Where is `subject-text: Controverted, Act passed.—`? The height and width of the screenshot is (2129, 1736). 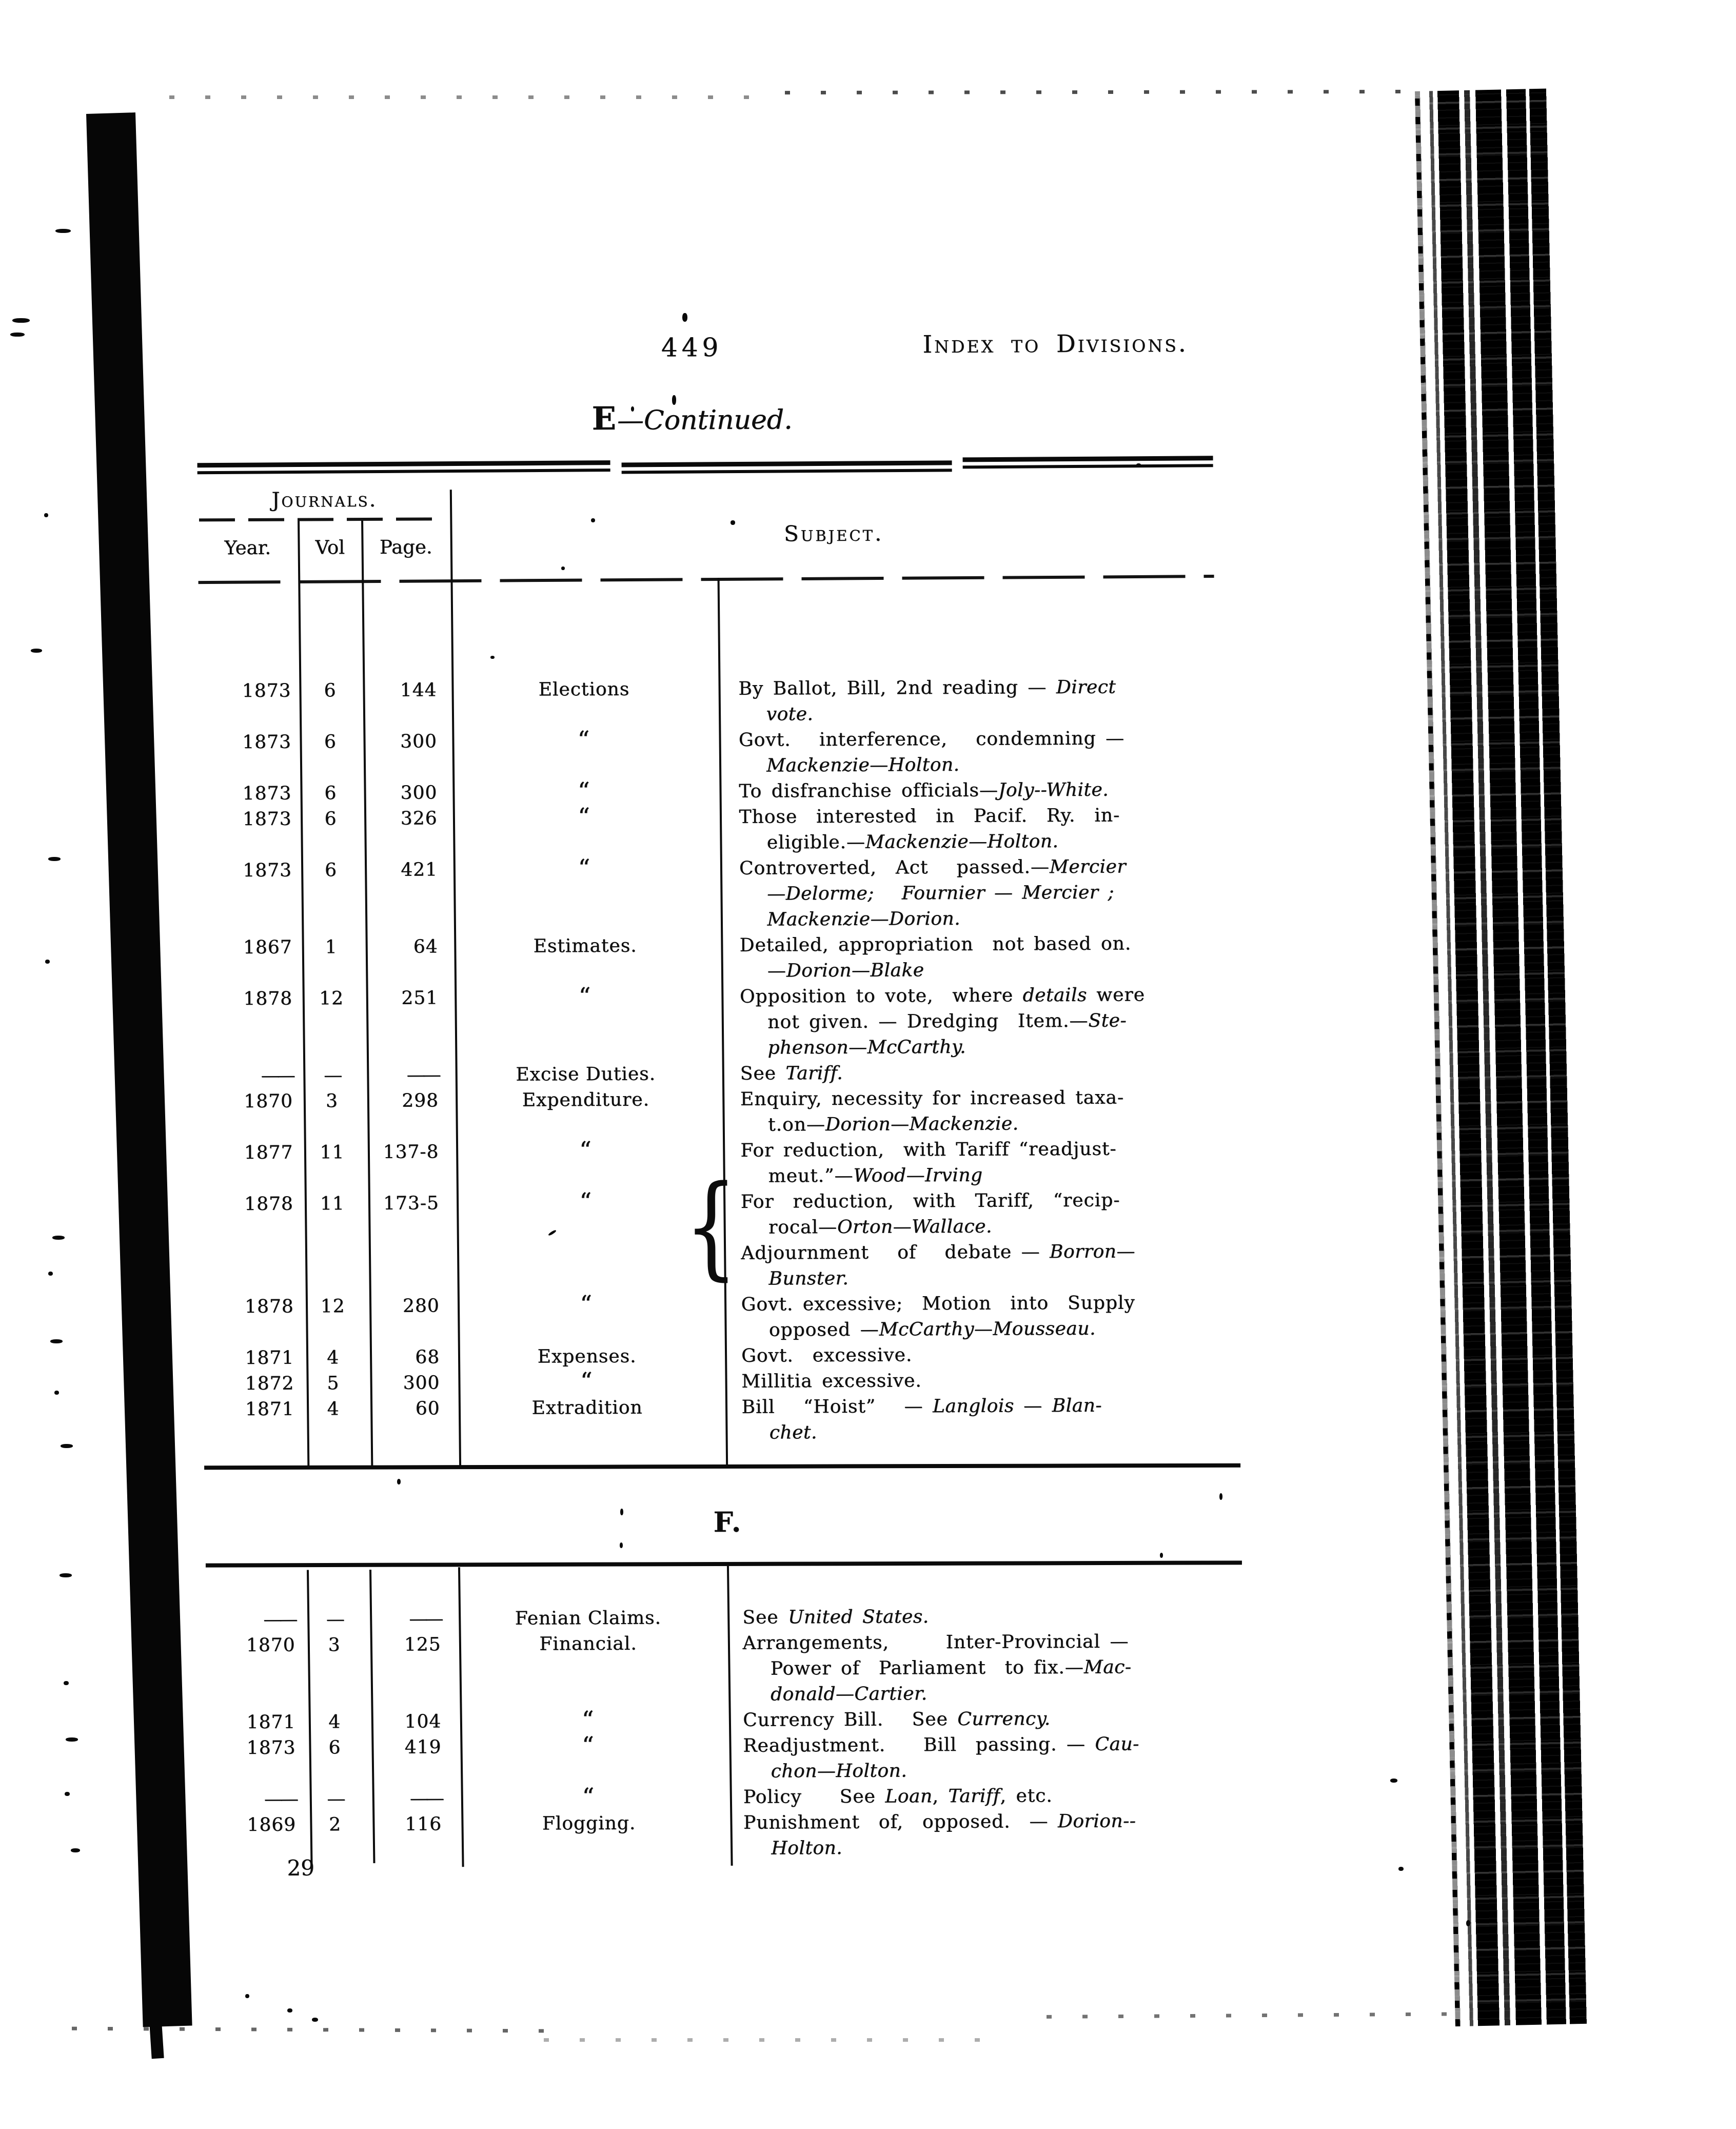
subject-text: Controverted, Act passed.— is located at coordinates (894, 868).